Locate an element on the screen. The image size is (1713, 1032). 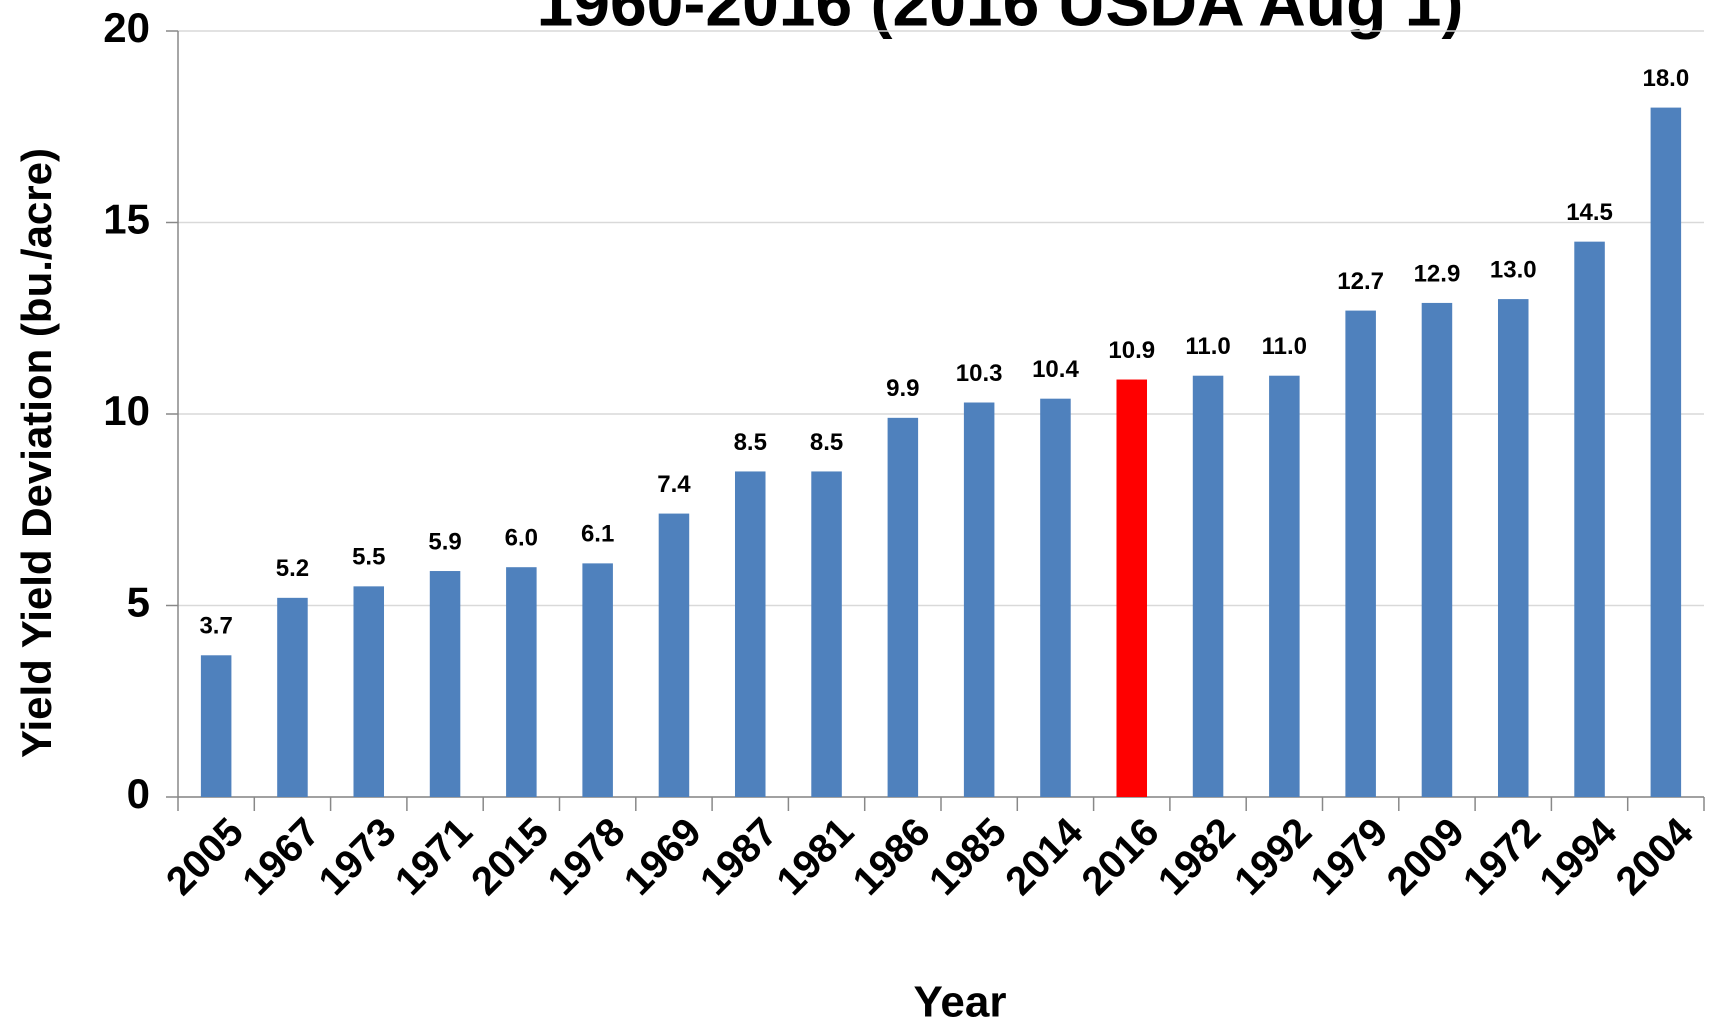
value-label: 7.4 is located at coordinates (674, 484).